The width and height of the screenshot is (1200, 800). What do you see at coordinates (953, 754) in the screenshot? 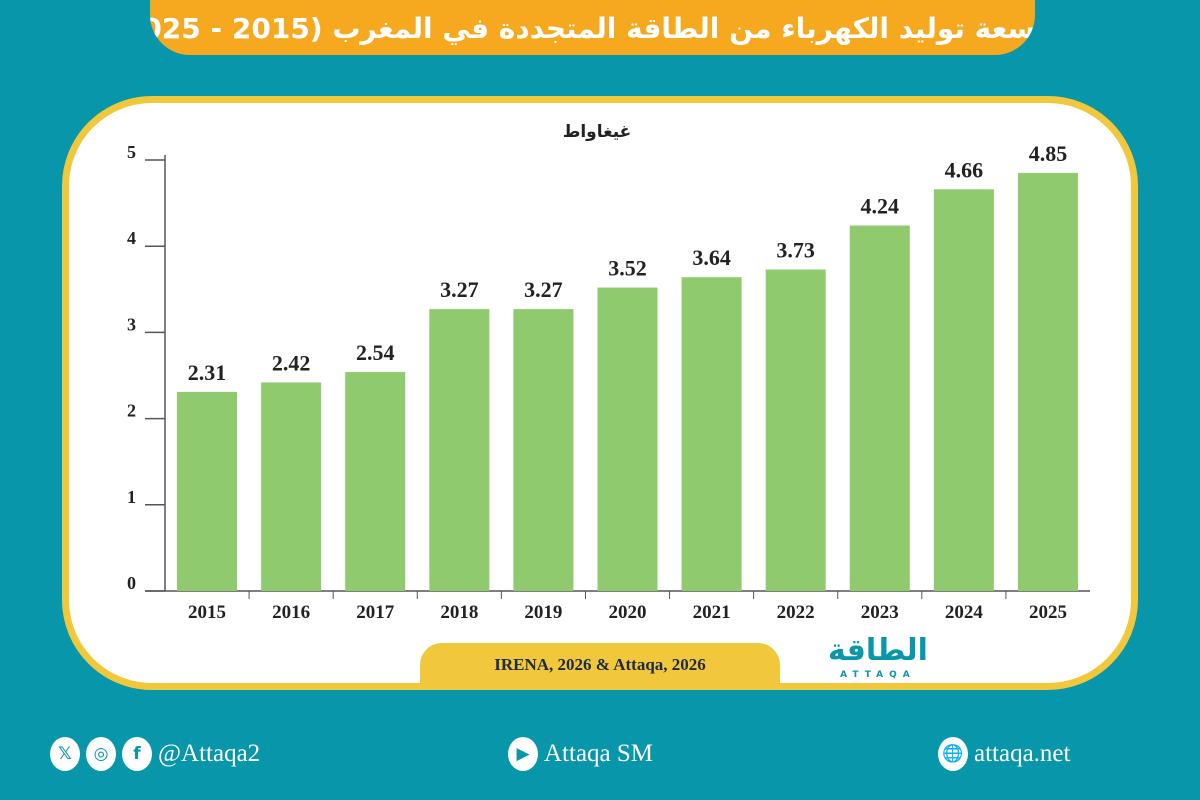
I see `globe-icon: 🌐` at bounding box center [953, 754].